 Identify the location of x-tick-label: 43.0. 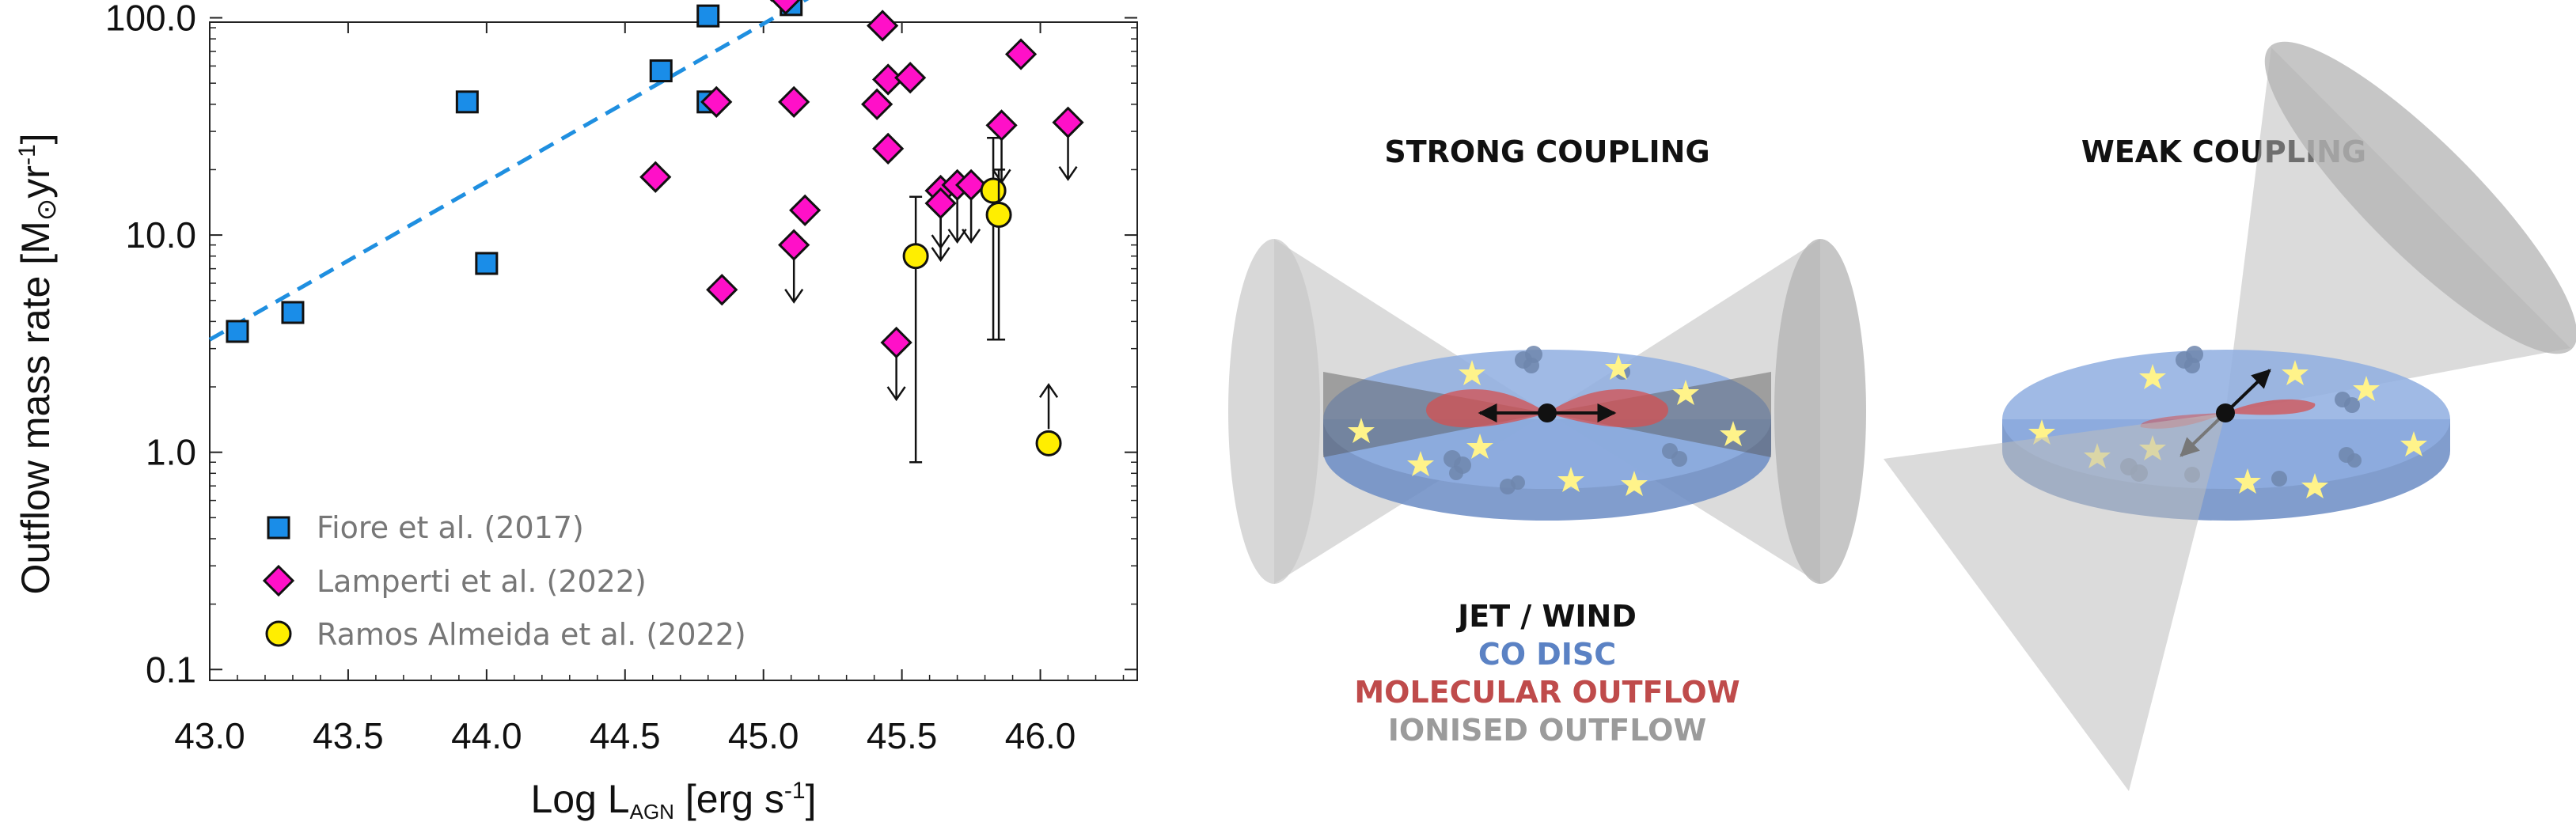
(209, 735).